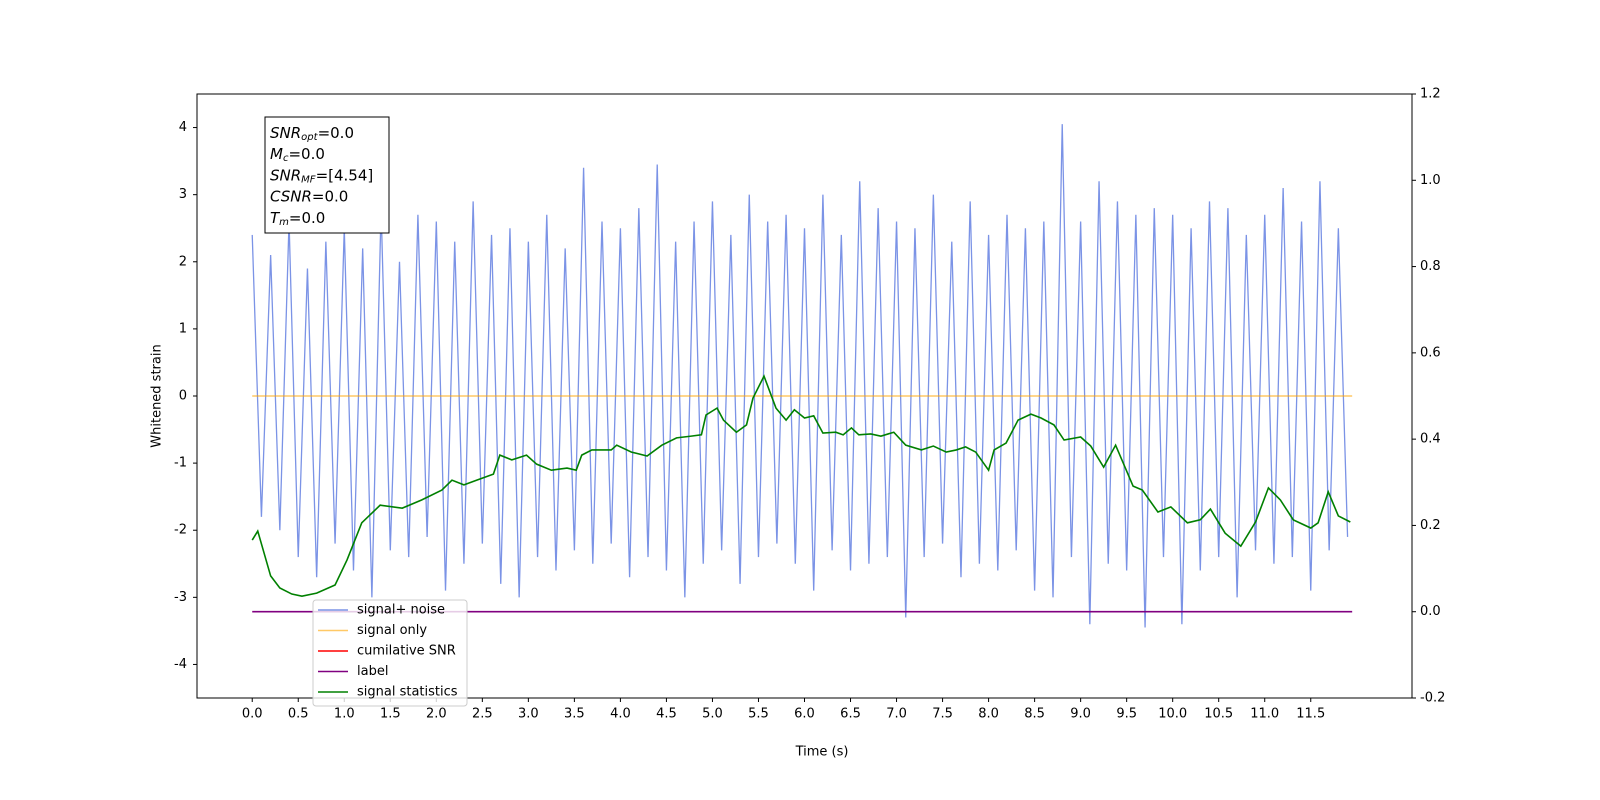 This screenshot has width=1600, height=800. Describe the element at coordinates (252, 714) in the screenshot. I see `x-tick-label: 0.0` at that location.